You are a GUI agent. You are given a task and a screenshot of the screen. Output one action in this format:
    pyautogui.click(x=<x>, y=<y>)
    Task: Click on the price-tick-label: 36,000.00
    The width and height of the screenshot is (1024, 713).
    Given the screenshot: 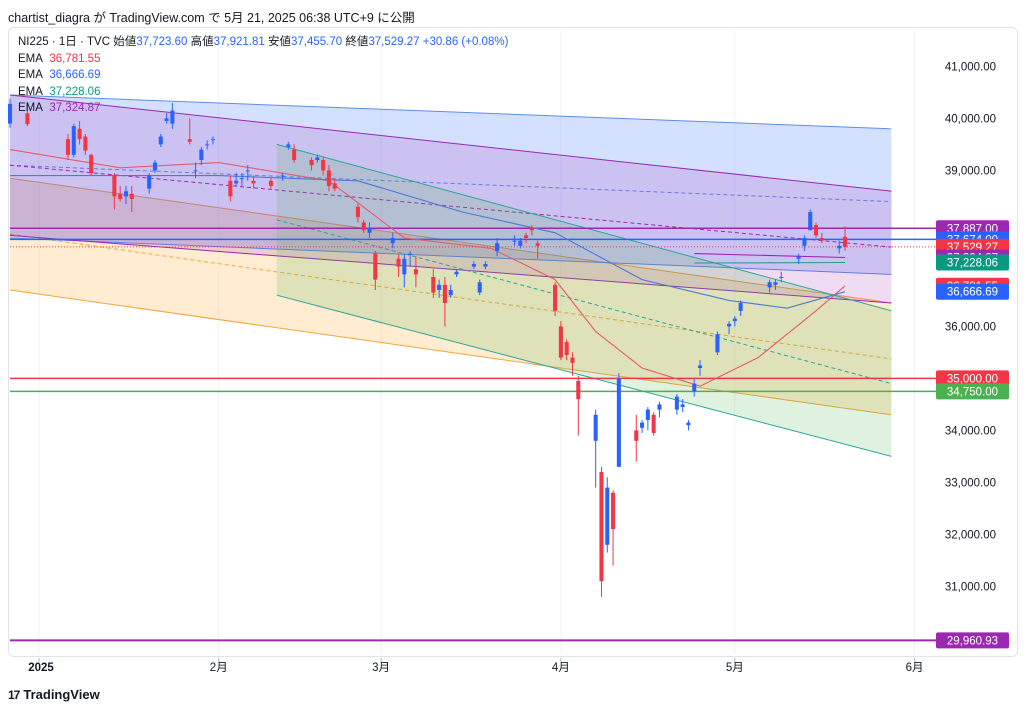 What is the action you would take?
    pyautogui.click(x=970, y=327)
    